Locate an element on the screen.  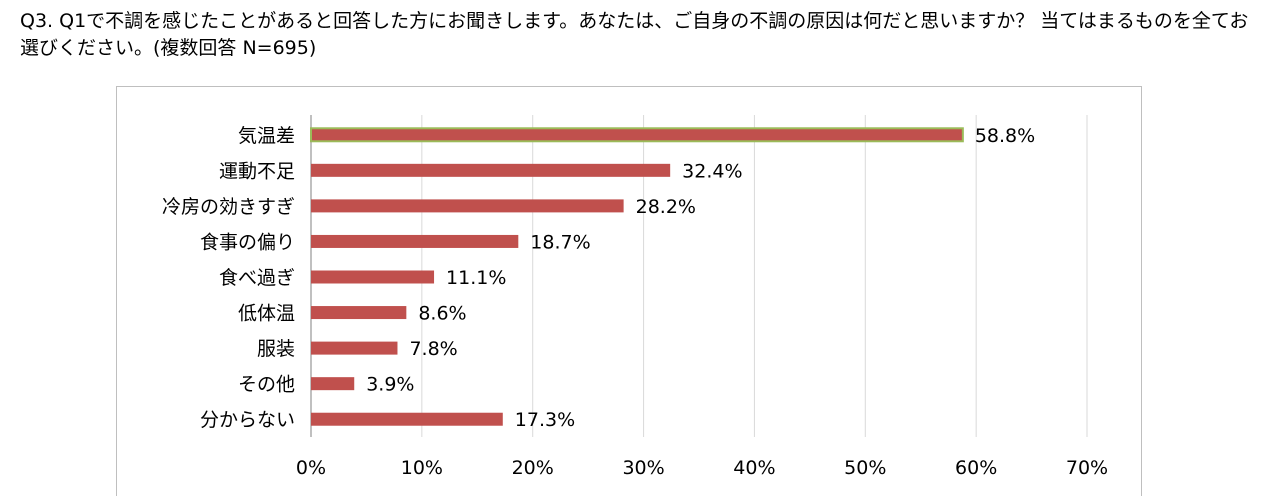
category-label: 運動不足 is located at coordinates (257, 171).